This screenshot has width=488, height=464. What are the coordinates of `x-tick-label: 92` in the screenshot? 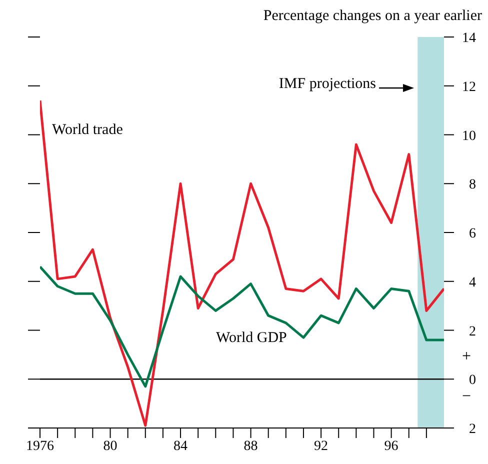 It's located at (321, 446).